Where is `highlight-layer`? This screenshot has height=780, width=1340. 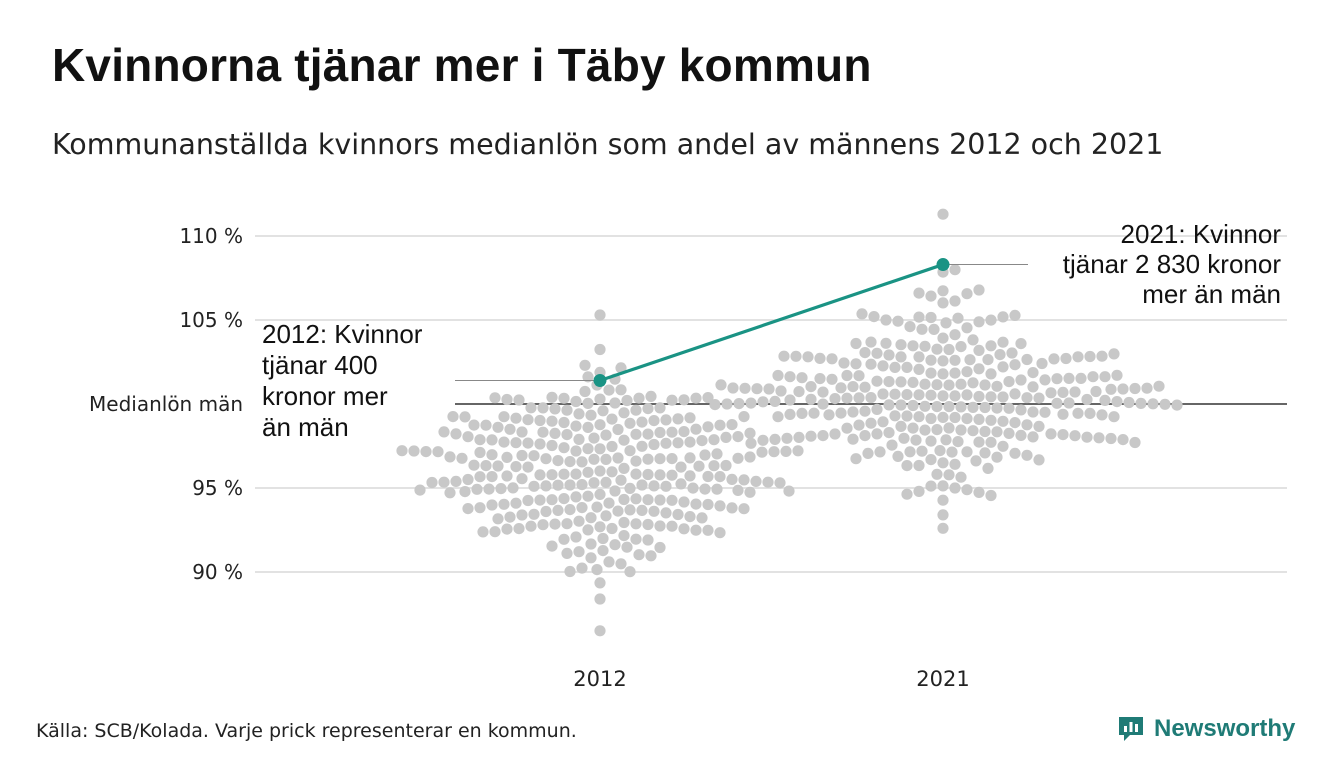 highlight-layer is located at coordinates (741, 322).